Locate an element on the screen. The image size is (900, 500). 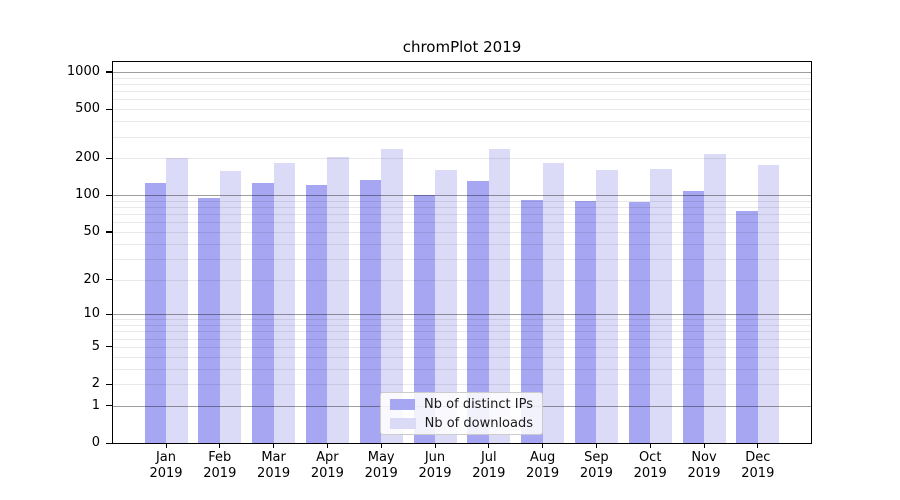
y-tick-label-200: 200 is located at coordinates (87, 158).